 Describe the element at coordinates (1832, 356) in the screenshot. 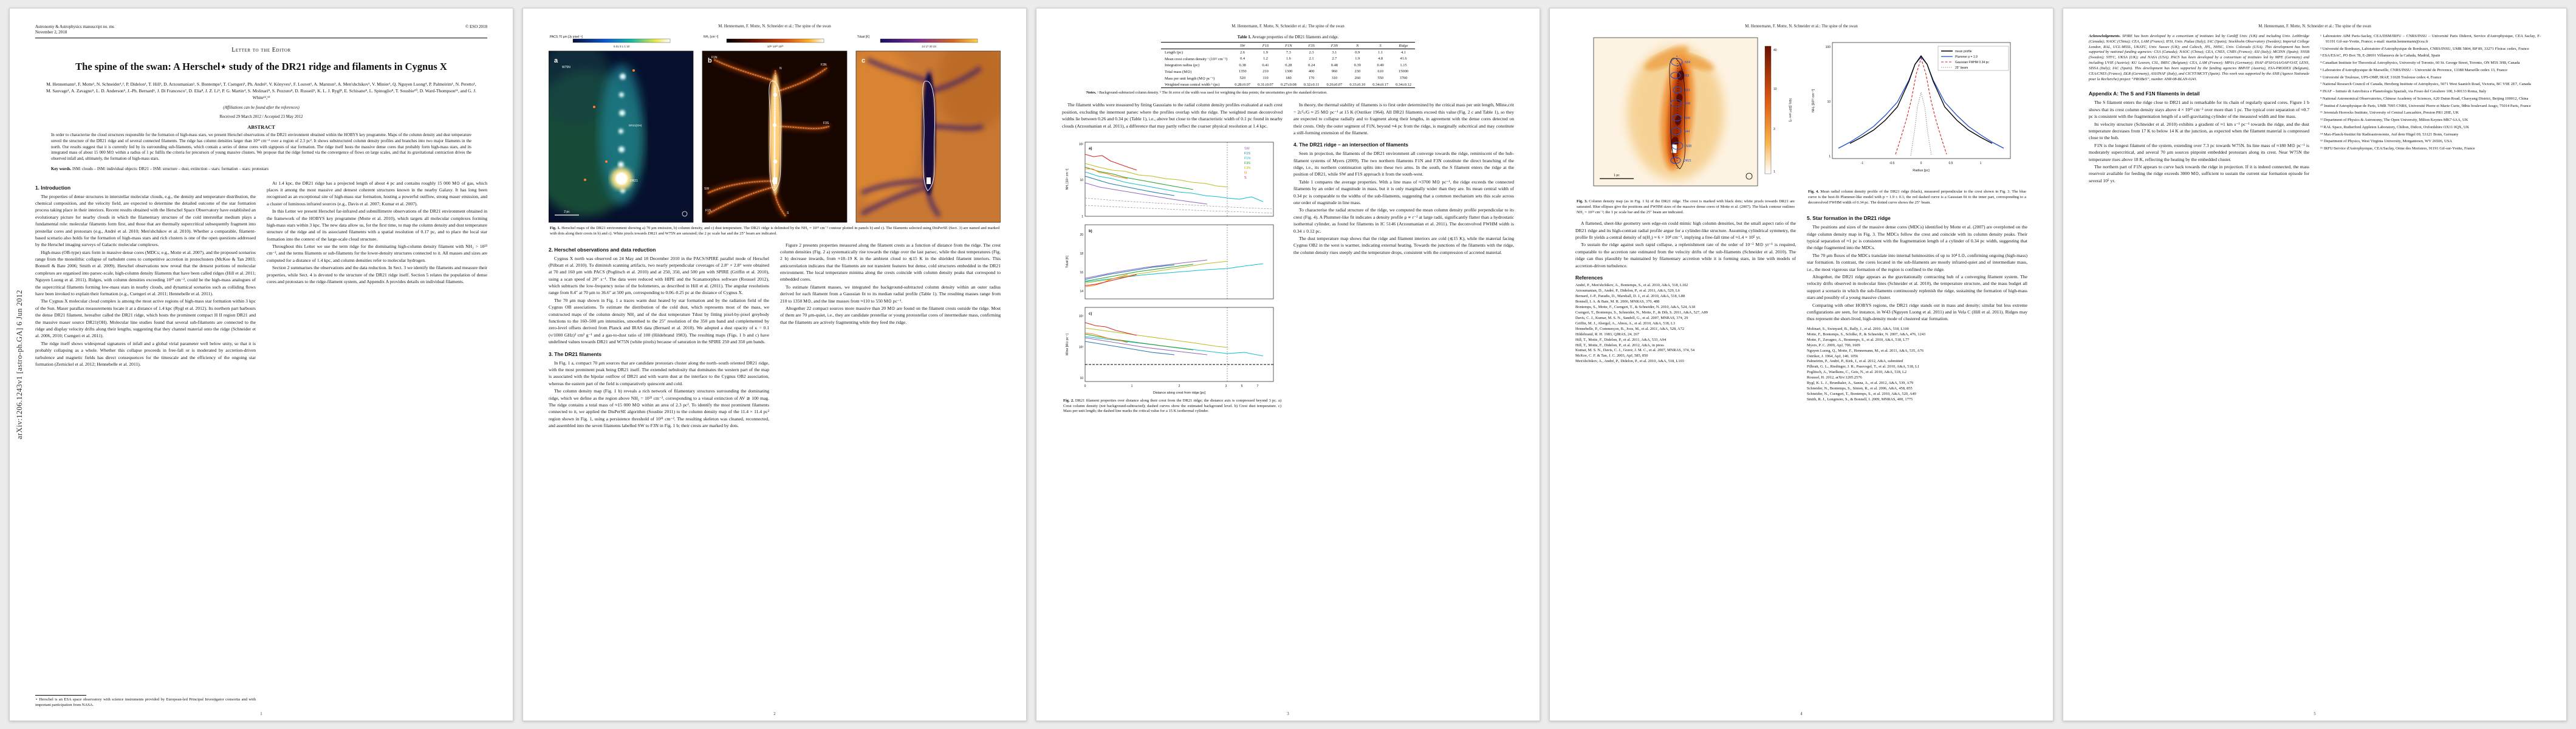

I see `reference-entry: Ostriker, J. 1964, ApJ, 140, 1056` at that location.